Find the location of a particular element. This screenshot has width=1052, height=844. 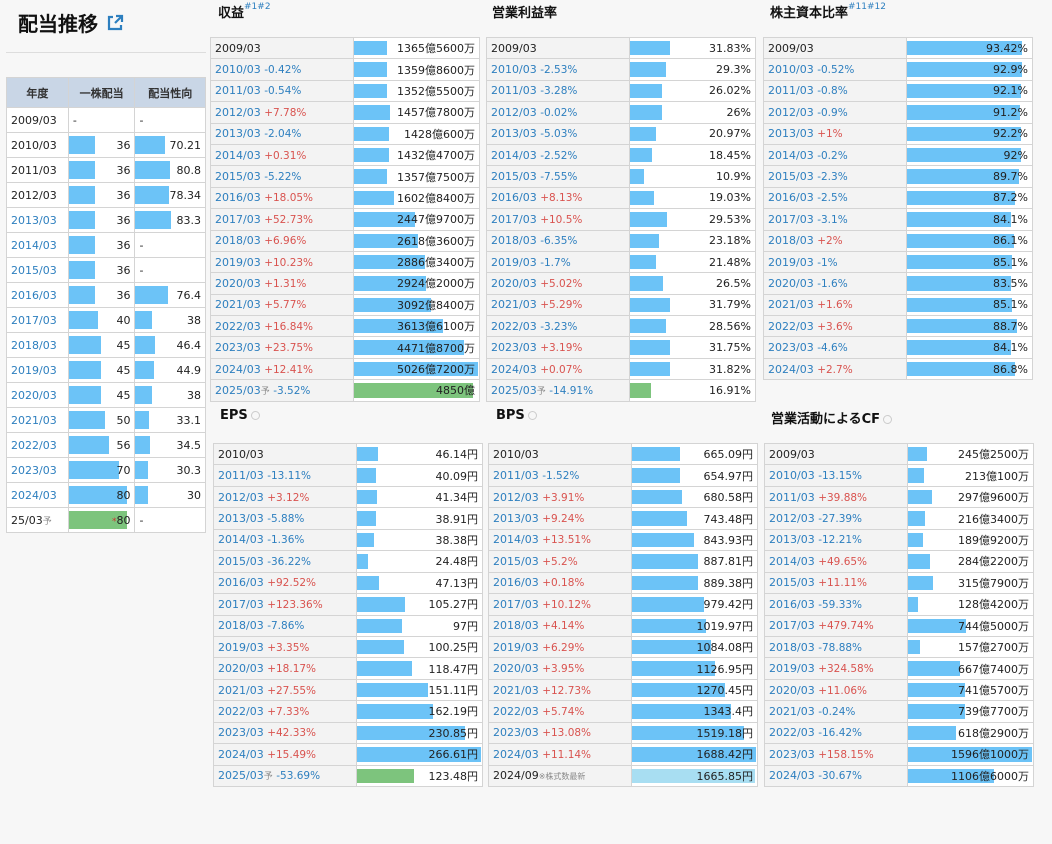

year-cell: 2023/03 +13.08% is located at coordinates (560, 733).